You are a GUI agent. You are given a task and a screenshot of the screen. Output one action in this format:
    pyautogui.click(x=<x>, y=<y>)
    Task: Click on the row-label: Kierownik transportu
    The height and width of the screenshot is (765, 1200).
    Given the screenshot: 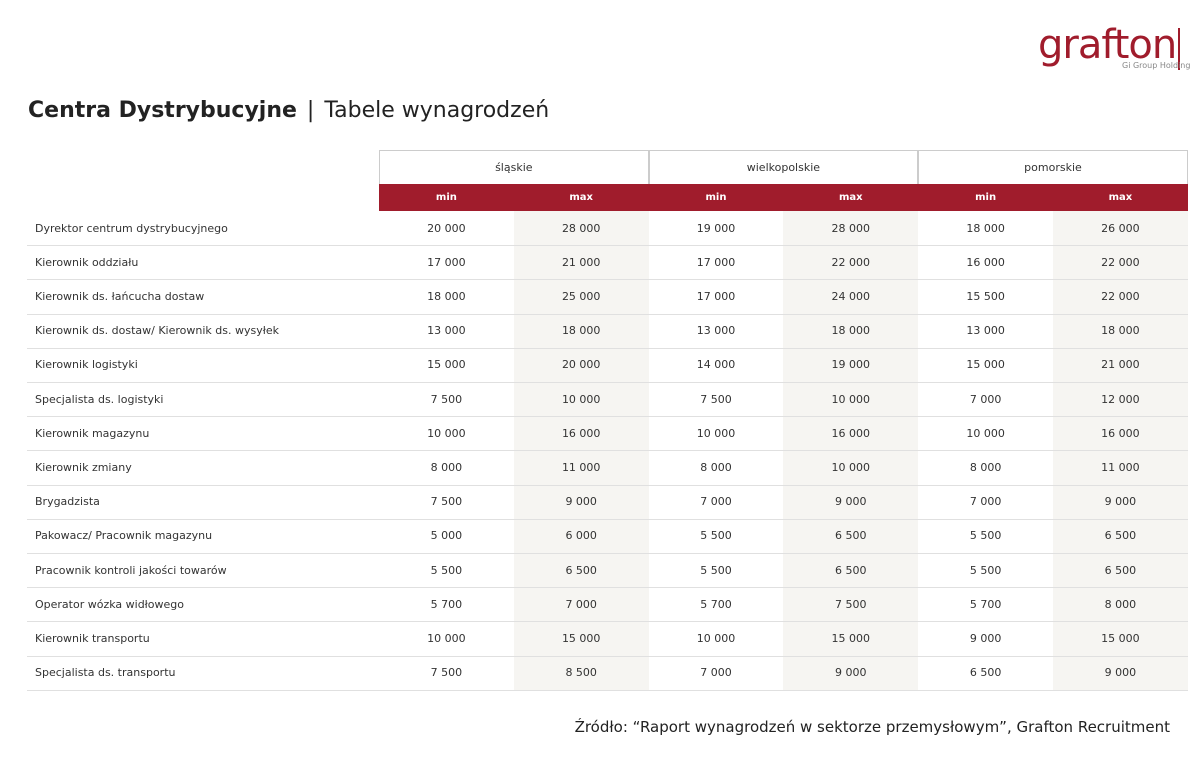 What is the action you would take?
    pyautogui.click(x=92, y=638)
    